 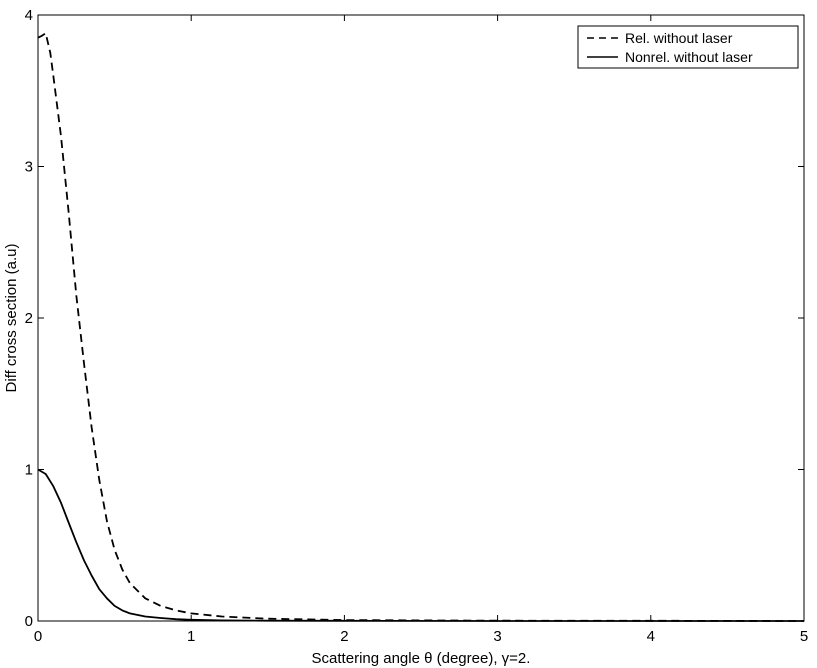 I want to click on legend-box, so click(x=688, y=47).